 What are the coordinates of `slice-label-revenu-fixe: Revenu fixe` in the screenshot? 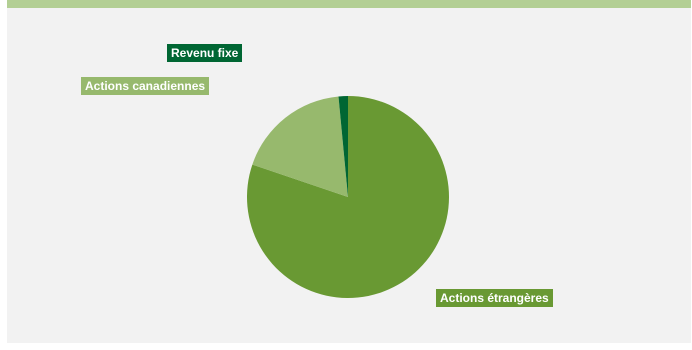 It's located at (205, 53).